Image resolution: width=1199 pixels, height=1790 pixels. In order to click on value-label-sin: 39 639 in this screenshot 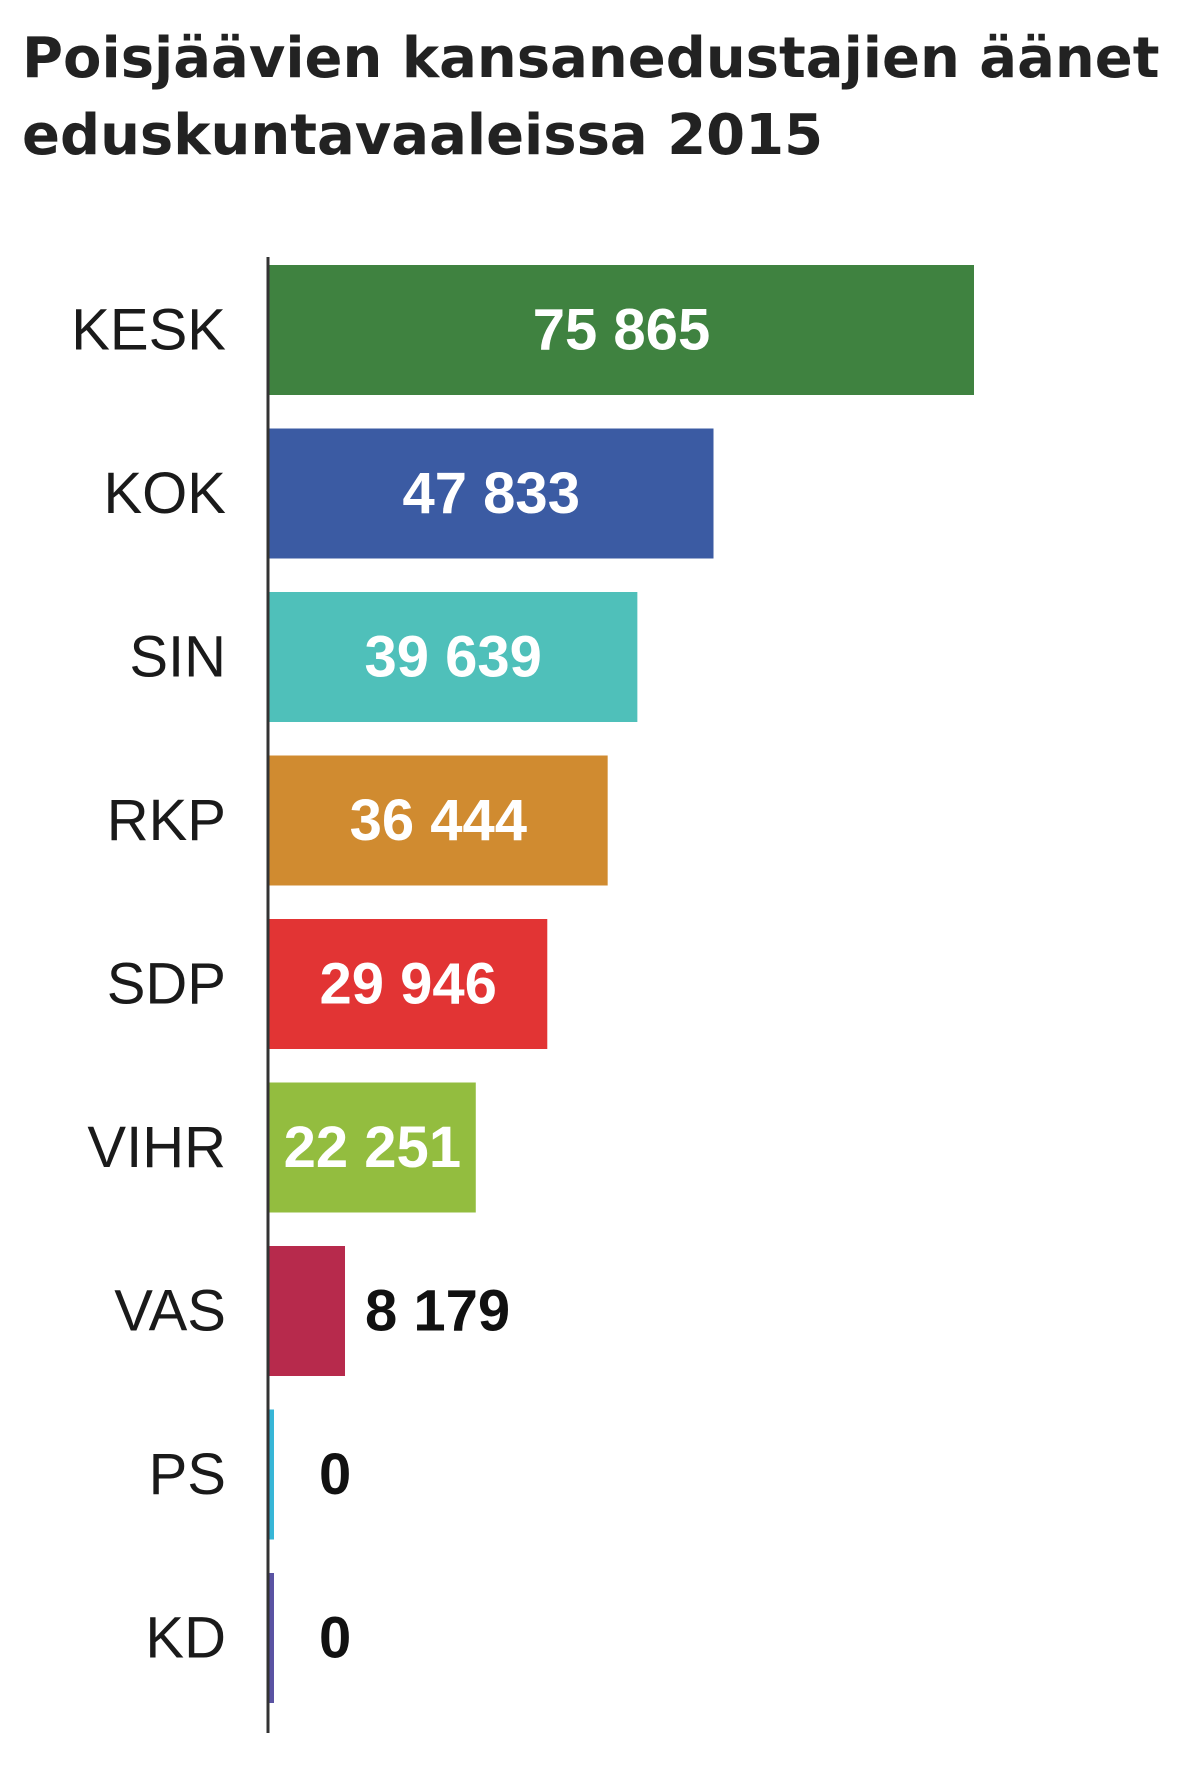, I will do `click(452, 657)`.